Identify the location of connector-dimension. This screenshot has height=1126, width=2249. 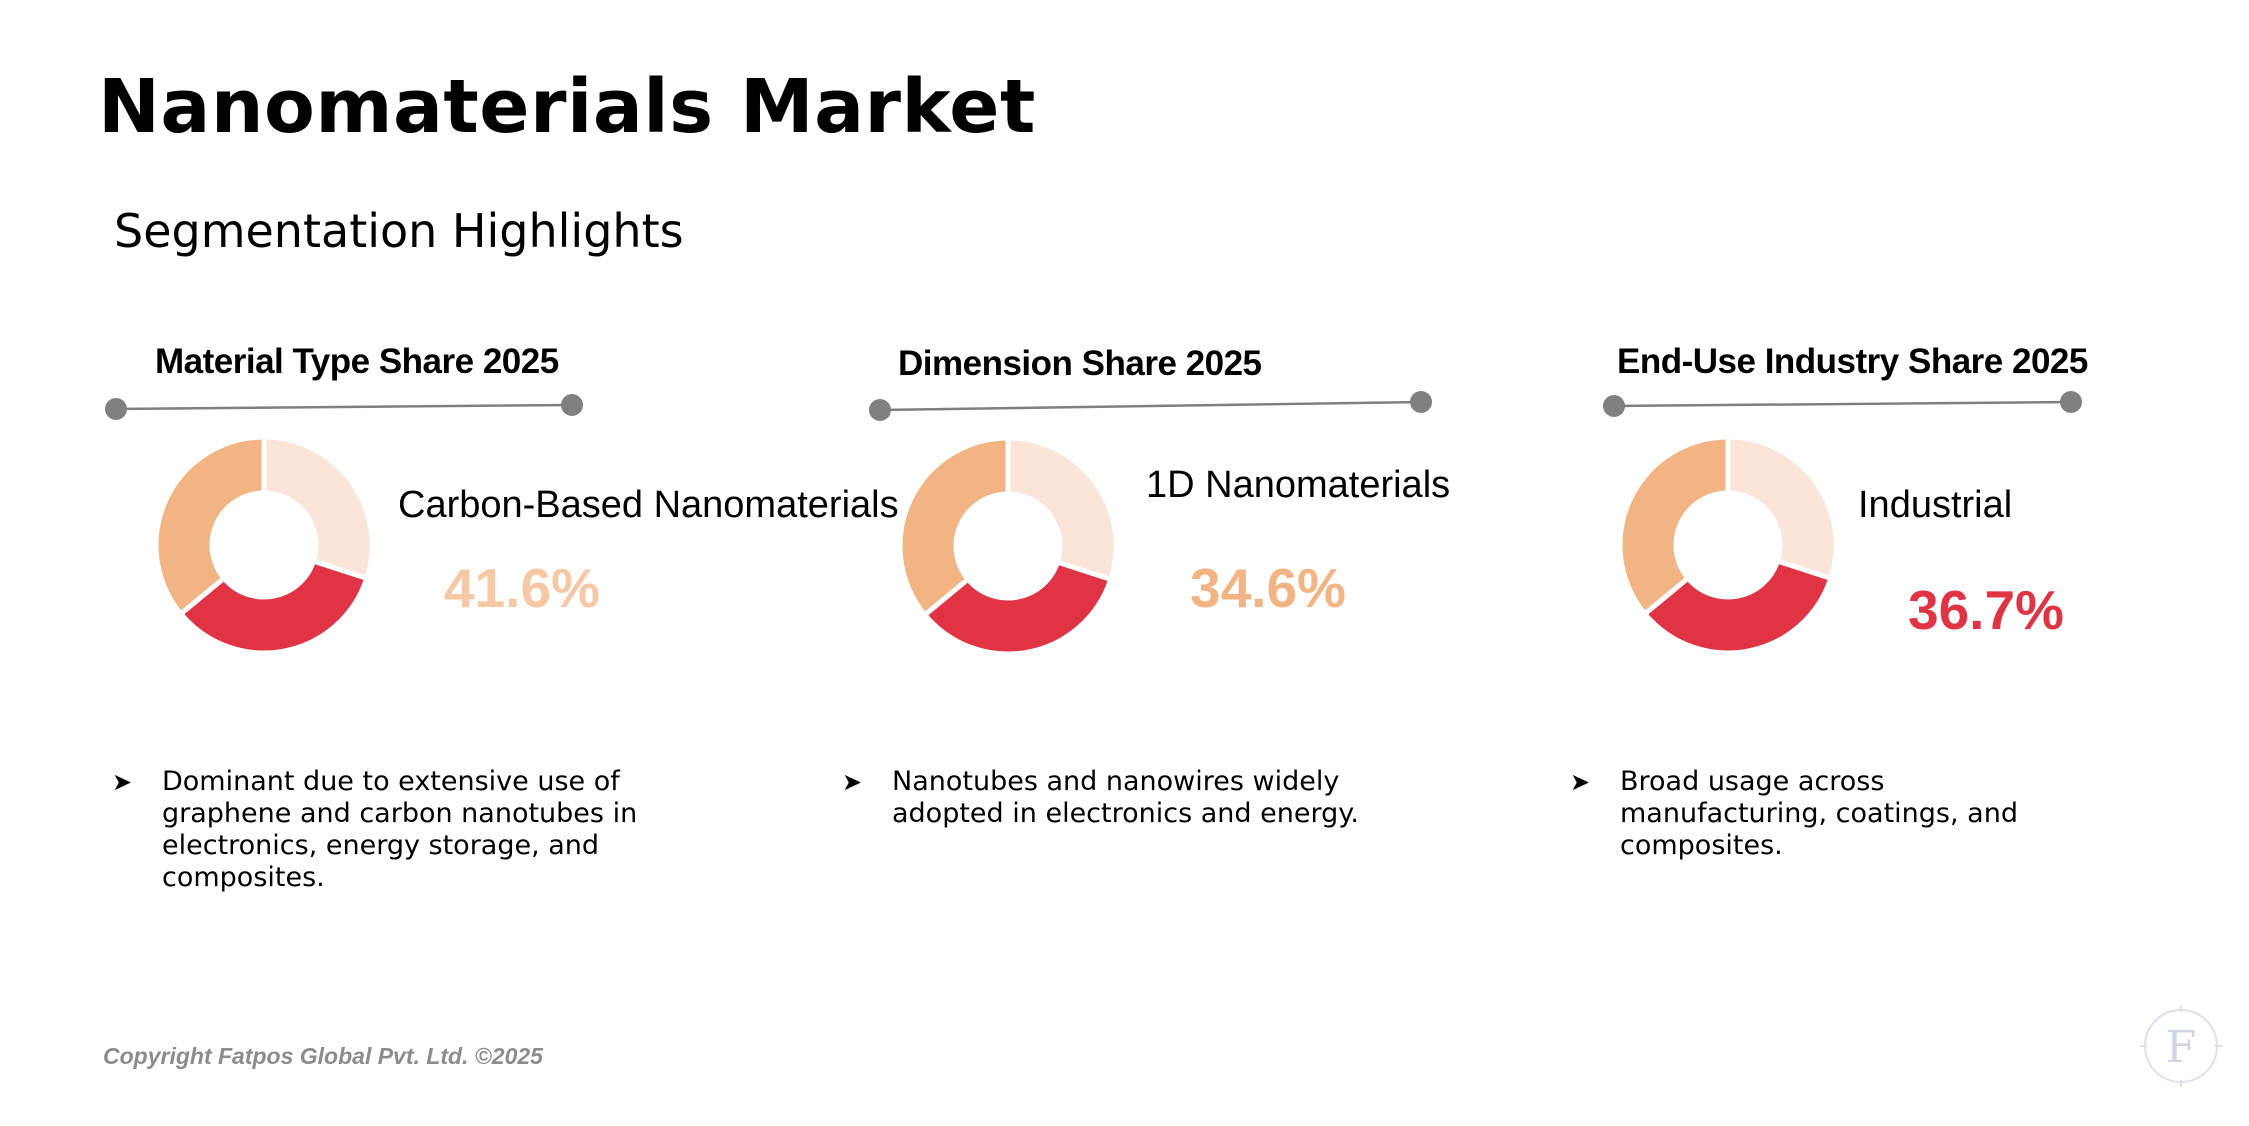
(1150, 406).